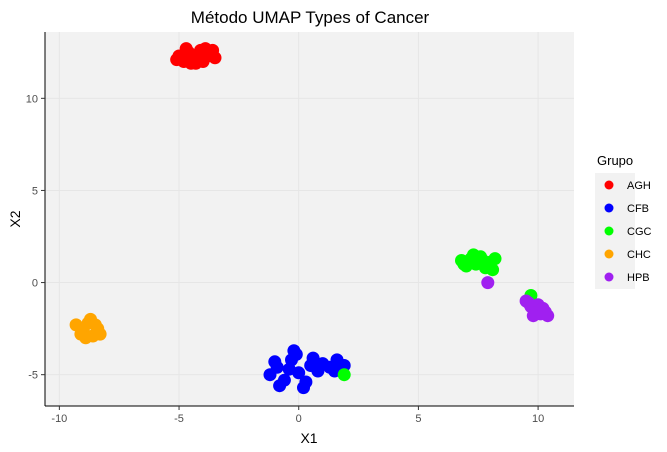 The image size is (667, 452). What do you see at coordinates (639, 232) in the screenshot?
I see `legend-label: CGC` at bounding box center [639, 232].